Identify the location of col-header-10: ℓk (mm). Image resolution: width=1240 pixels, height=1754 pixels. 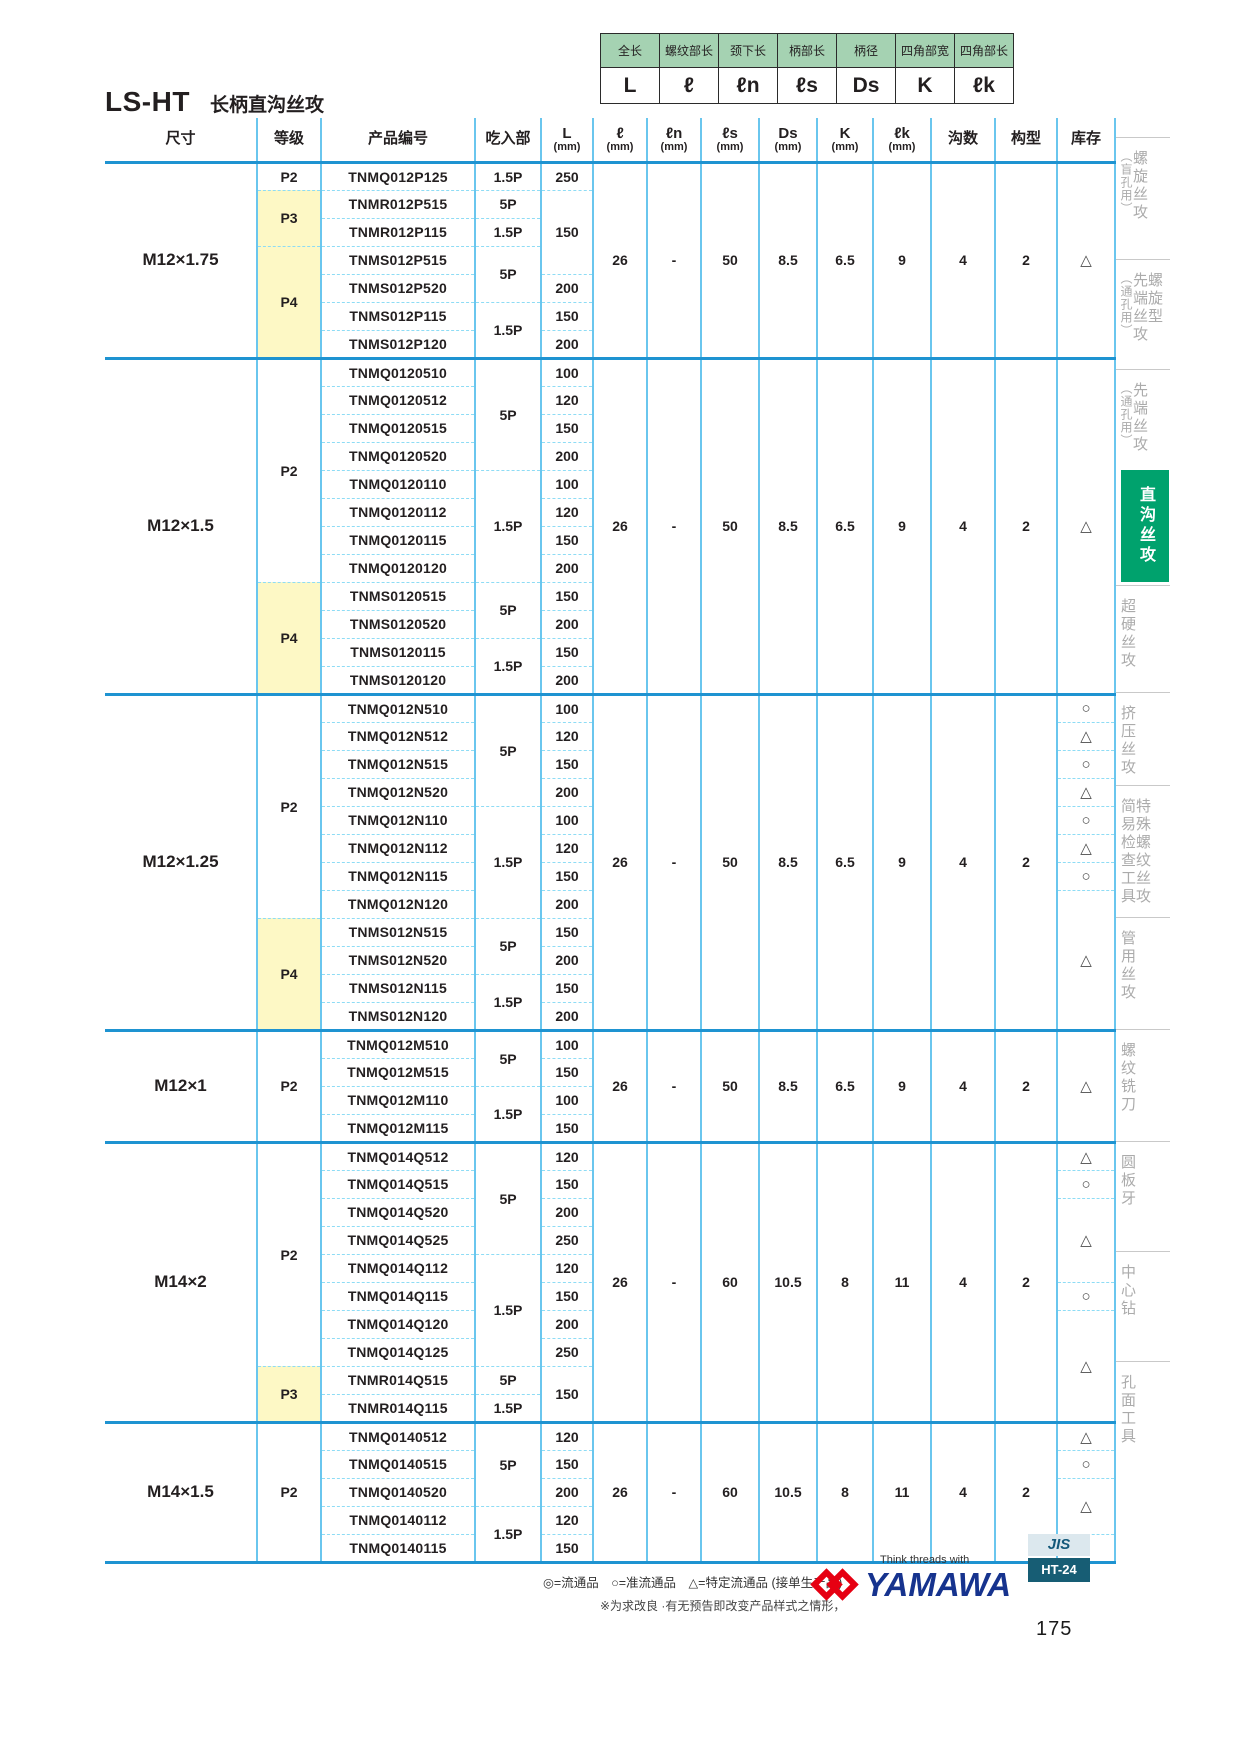
(902, 141).